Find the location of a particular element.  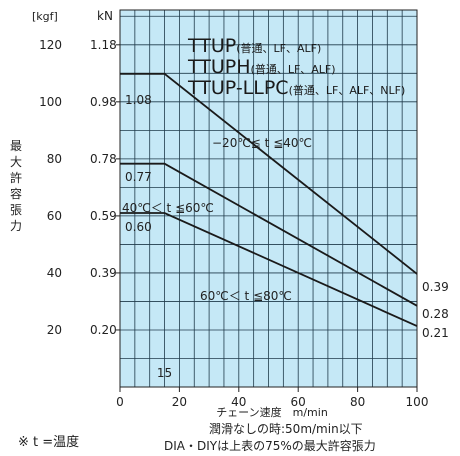

chart-title-line: TTUP(普通、LF、ALF) is located at coordinates (254, 46).